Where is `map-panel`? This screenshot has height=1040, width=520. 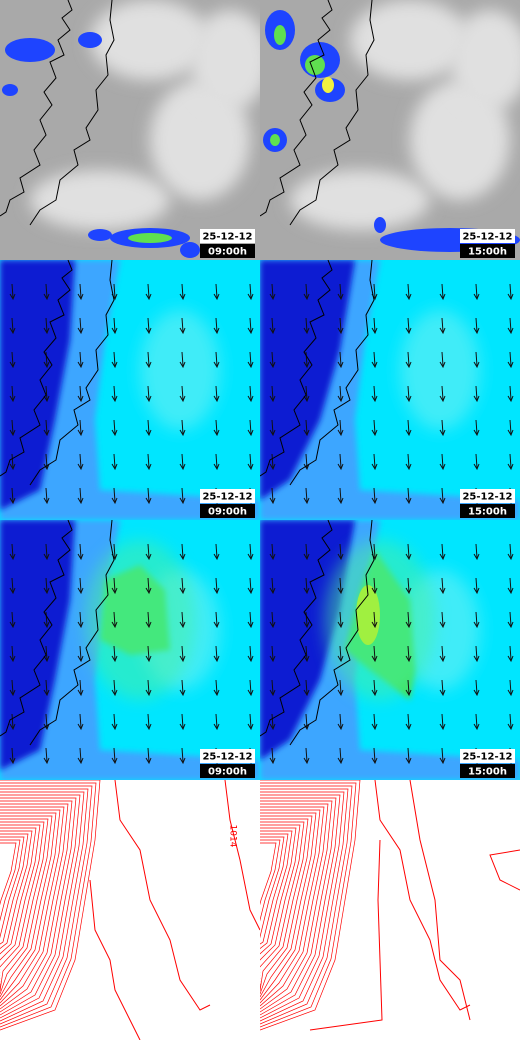
map-panel is located at coordinates (390, 130).